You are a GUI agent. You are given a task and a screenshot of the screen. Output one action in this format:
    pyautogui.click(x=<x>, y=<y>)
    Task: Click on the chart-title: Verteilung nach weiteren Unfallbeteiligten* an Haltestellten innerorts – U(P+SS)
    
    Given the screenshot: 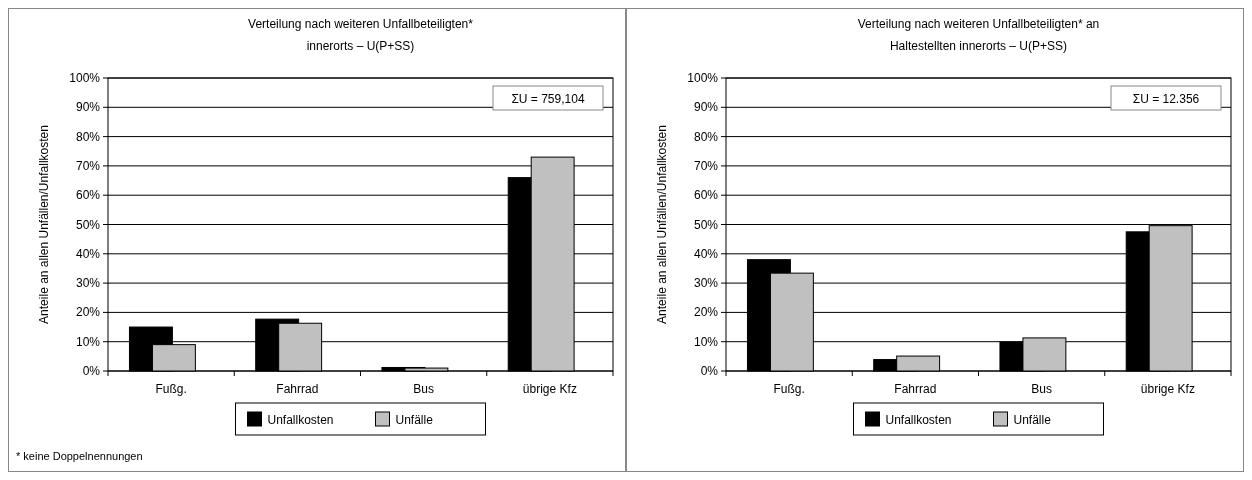 What is the action you would take?
    pyautogui.click(x=978, y=35)
    